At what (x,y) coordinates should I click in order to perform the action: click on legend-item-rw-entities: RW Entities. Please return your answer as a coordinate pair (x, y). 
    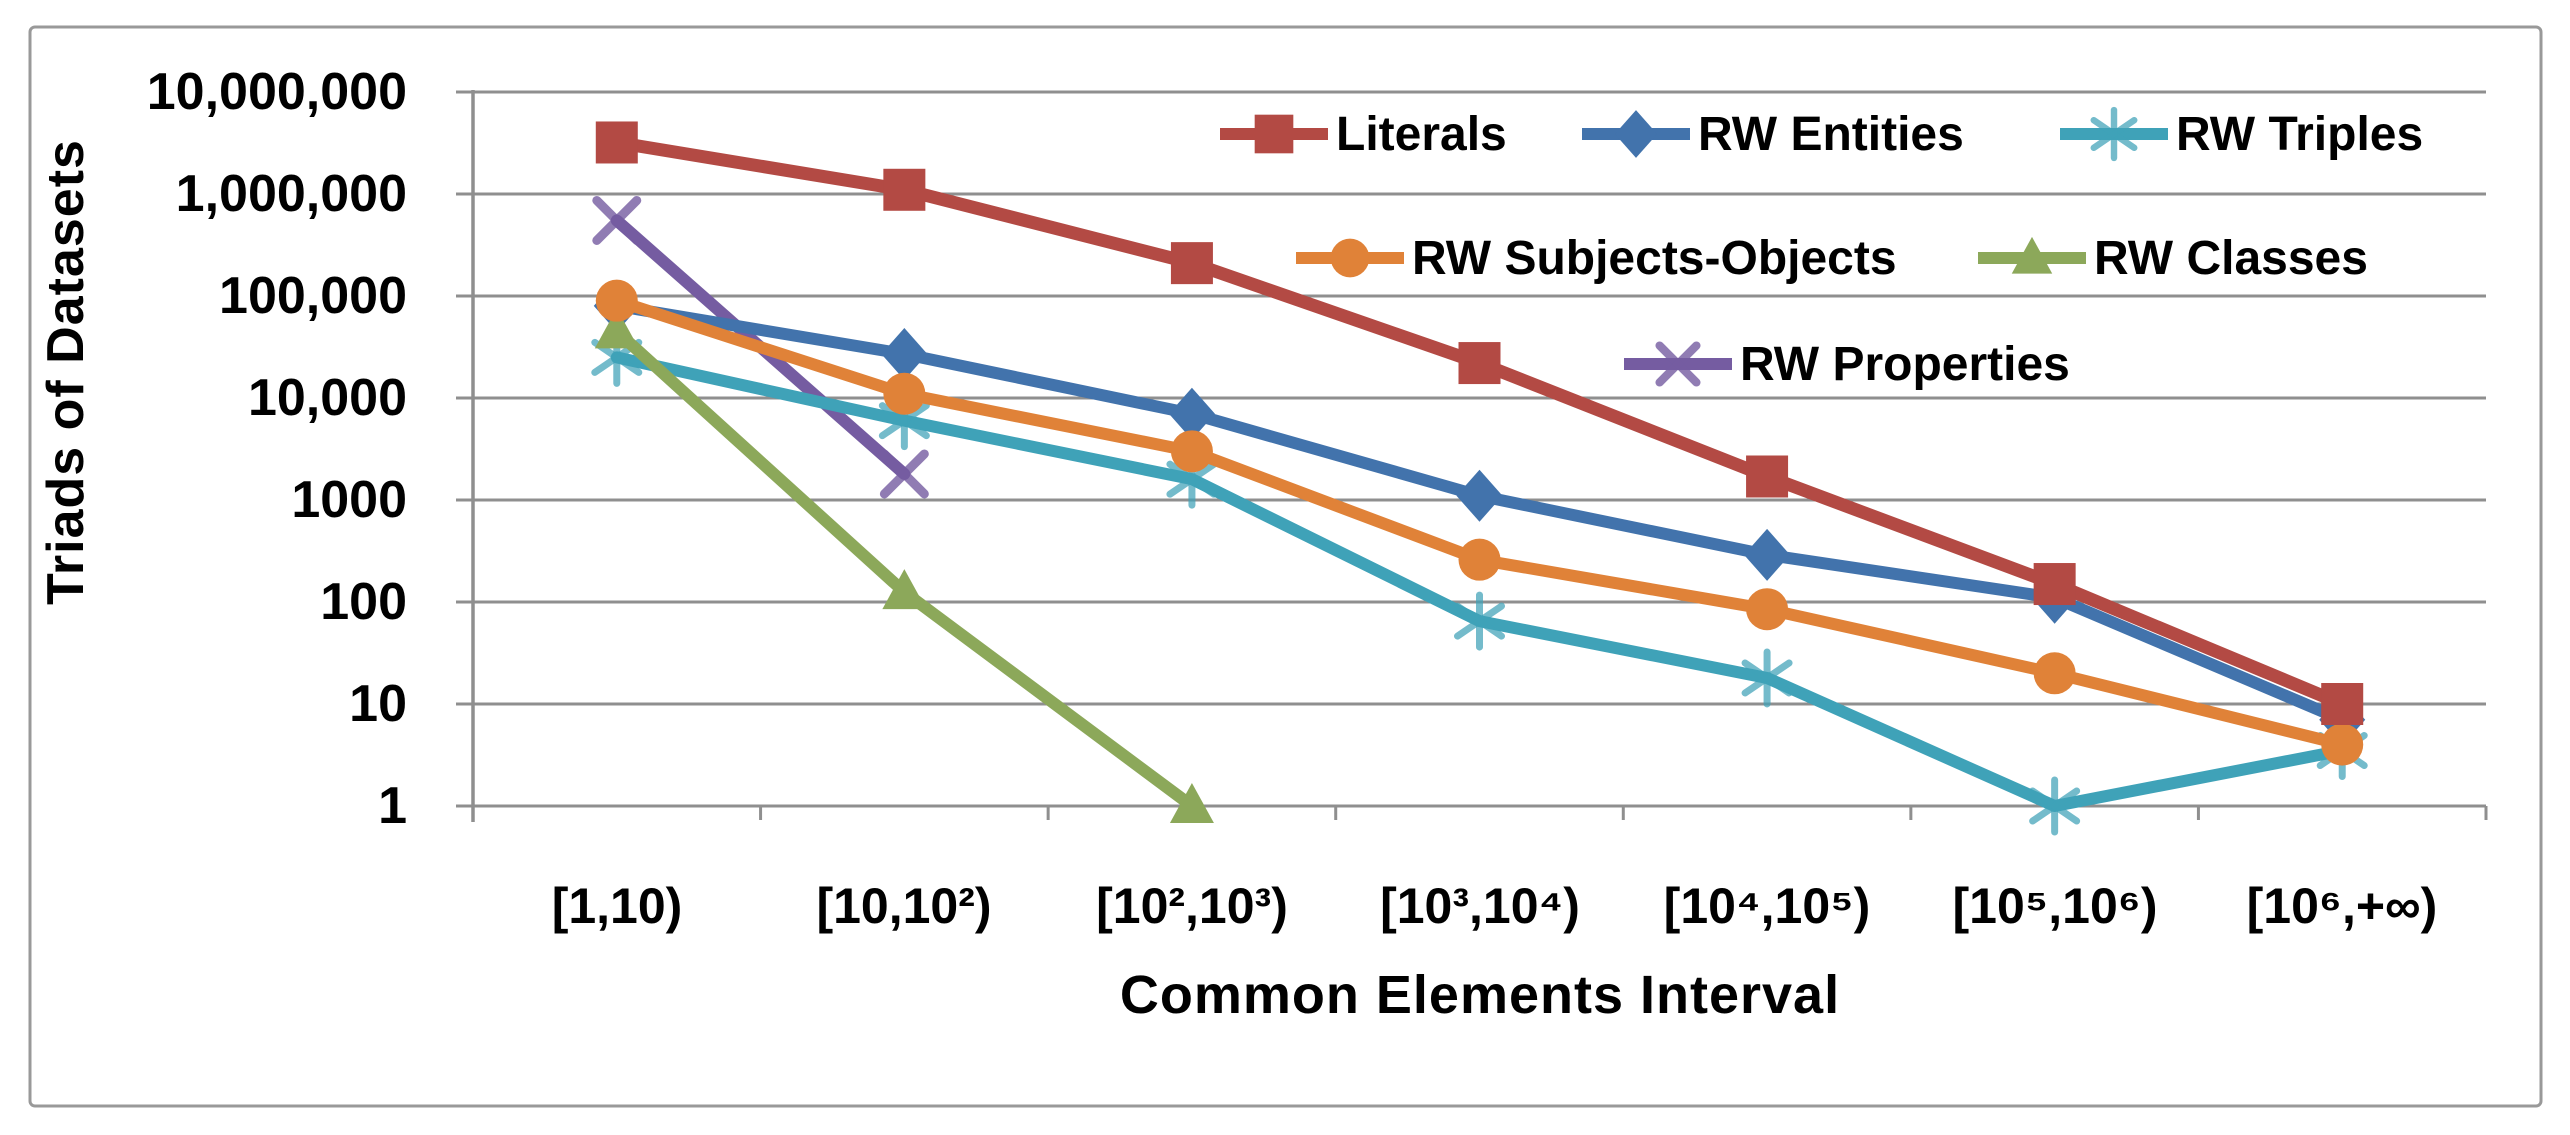
    Looking at the image, I should click on (1771, 134).